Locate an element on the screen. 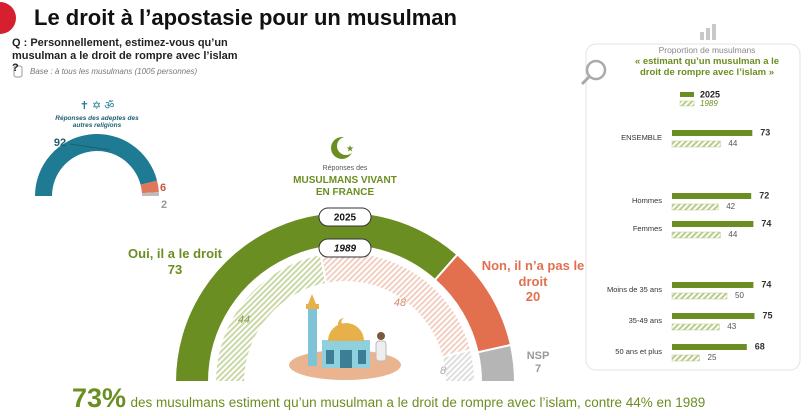 The width and height of the screenshot is (808, 416). magnifier-icon is located at coordinates (593, 72).